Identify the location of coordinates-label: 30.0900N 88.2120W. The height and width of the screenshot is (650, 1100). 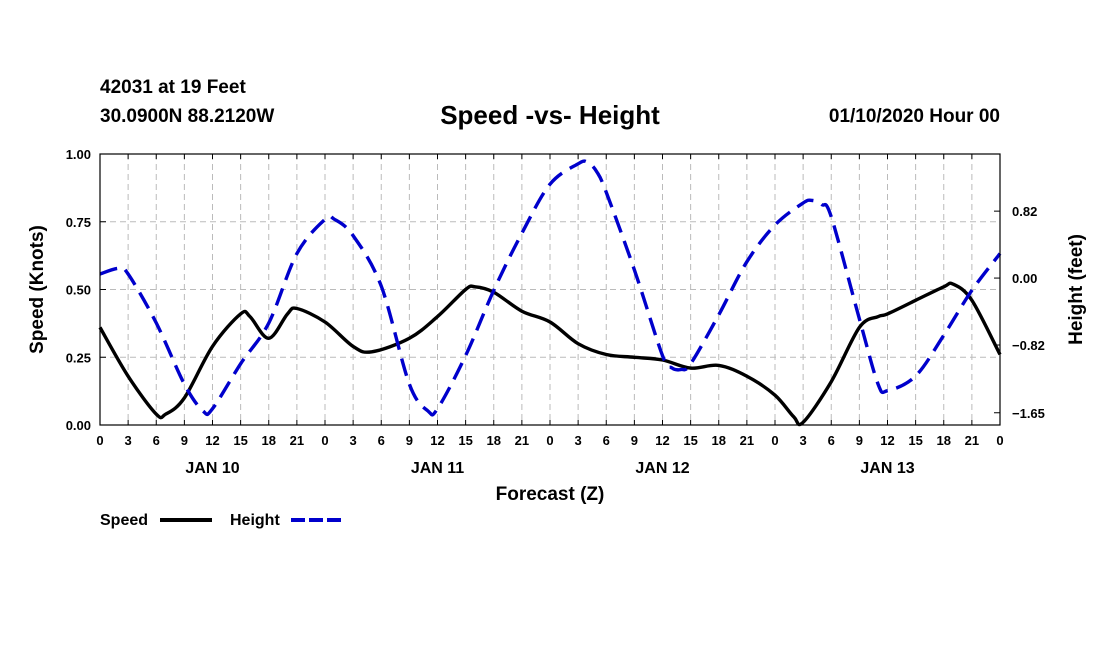
(187, 116).